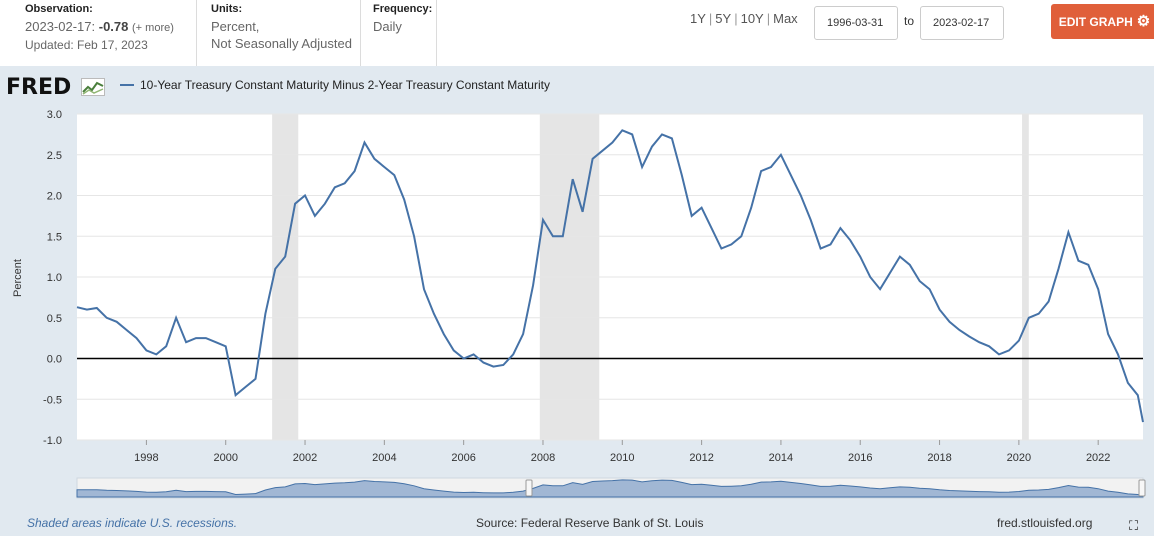 Image resolution: width=1154 pixels, height=536 pixels. I want to click on frequency-box: Frequency: Daily, so click(405, 33).